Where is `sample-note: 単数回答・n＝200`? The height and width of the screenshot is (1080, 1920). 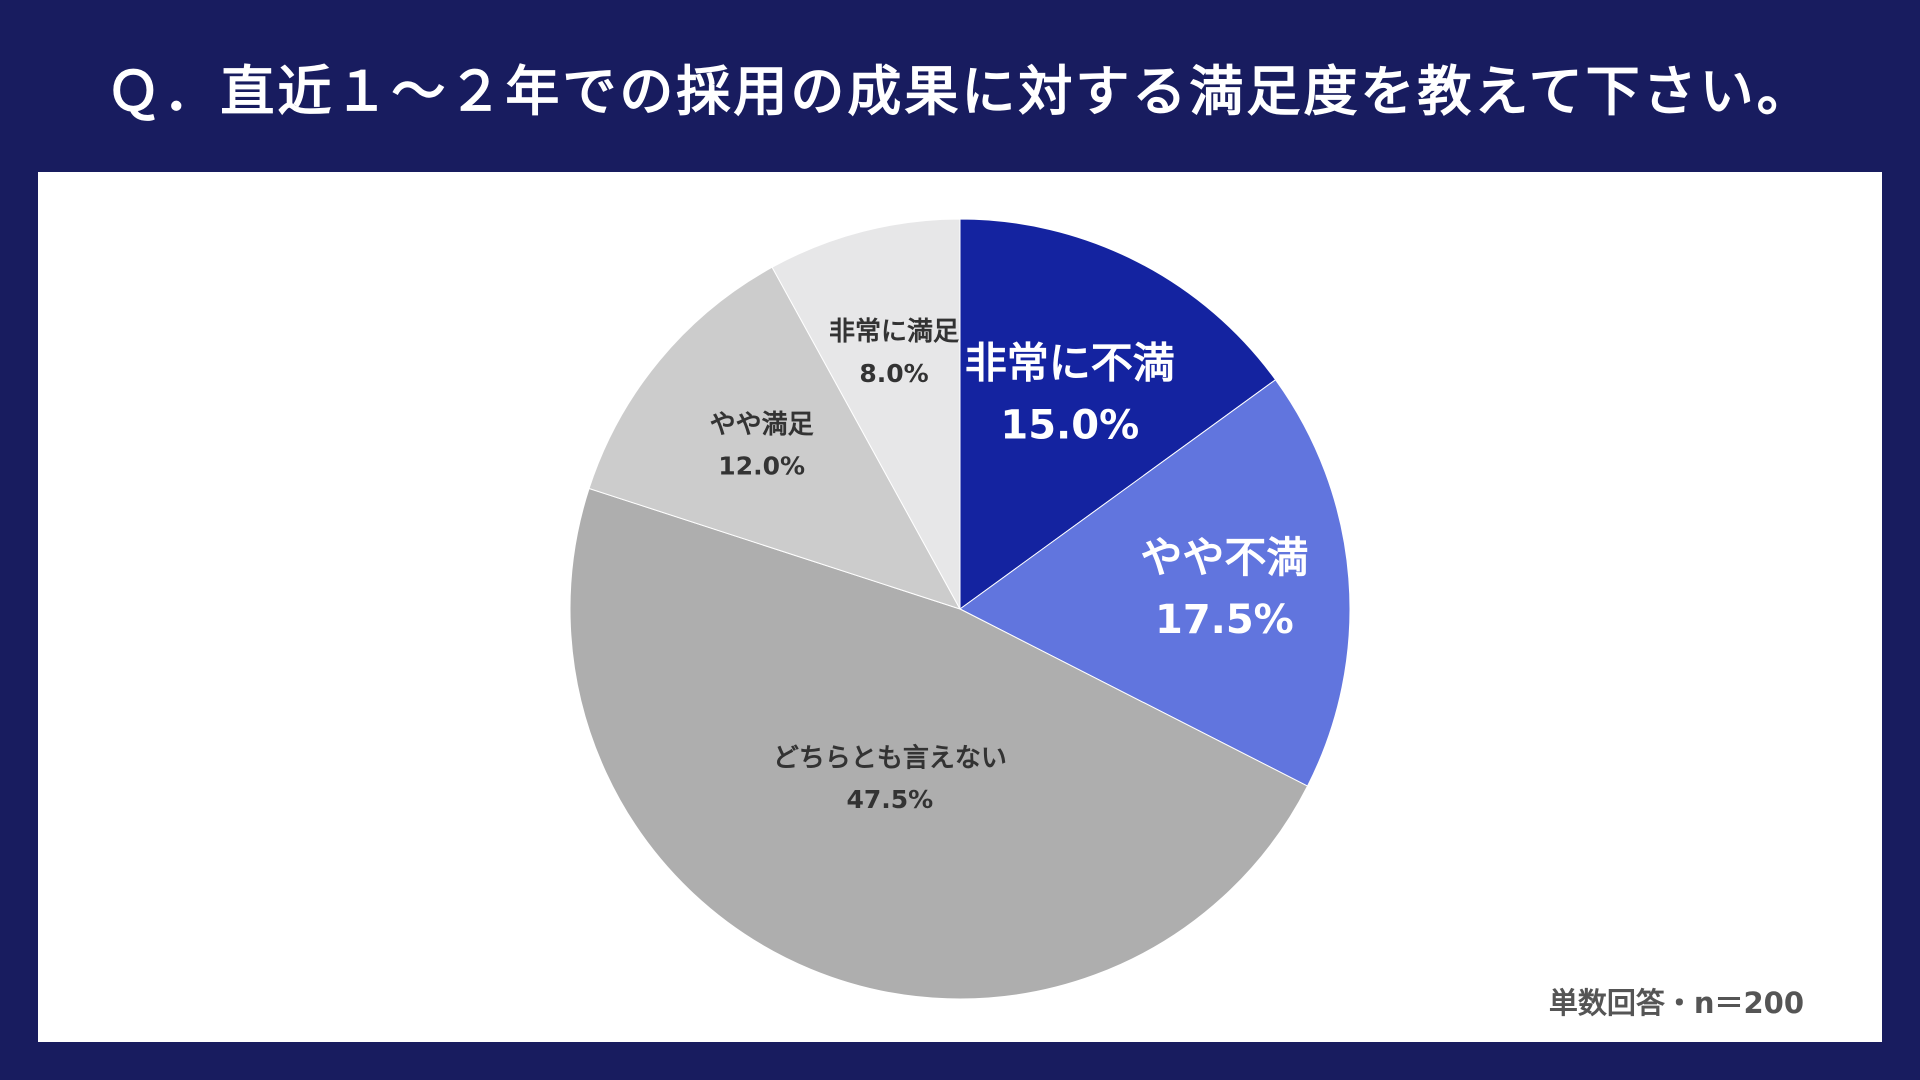 sample-note: 単数回答・n＝200 is located at coordinates (1676, 1003).